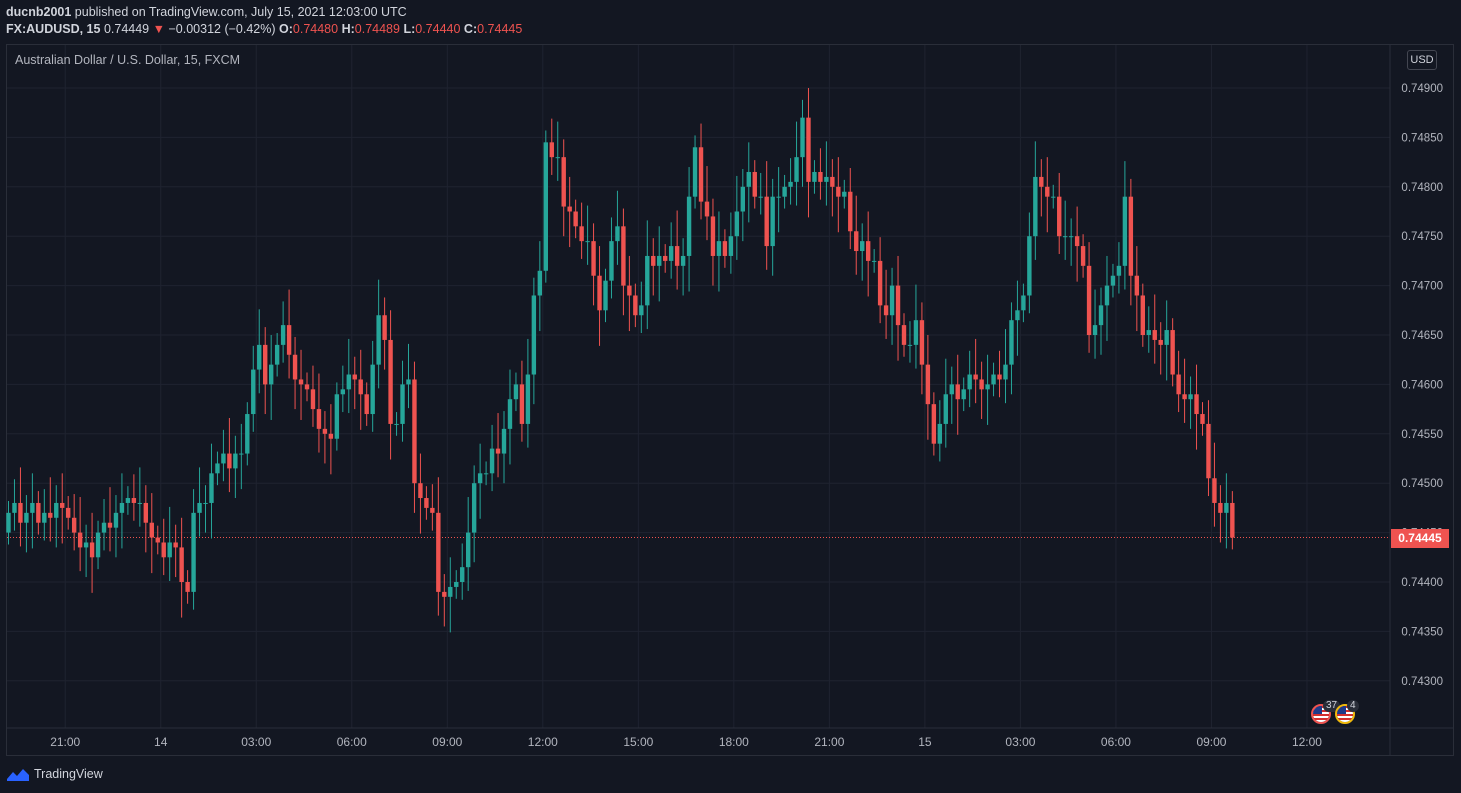 This screenshot has width=1461, height=793. I want to click on low-value: 0.74440, so click(438, 29).